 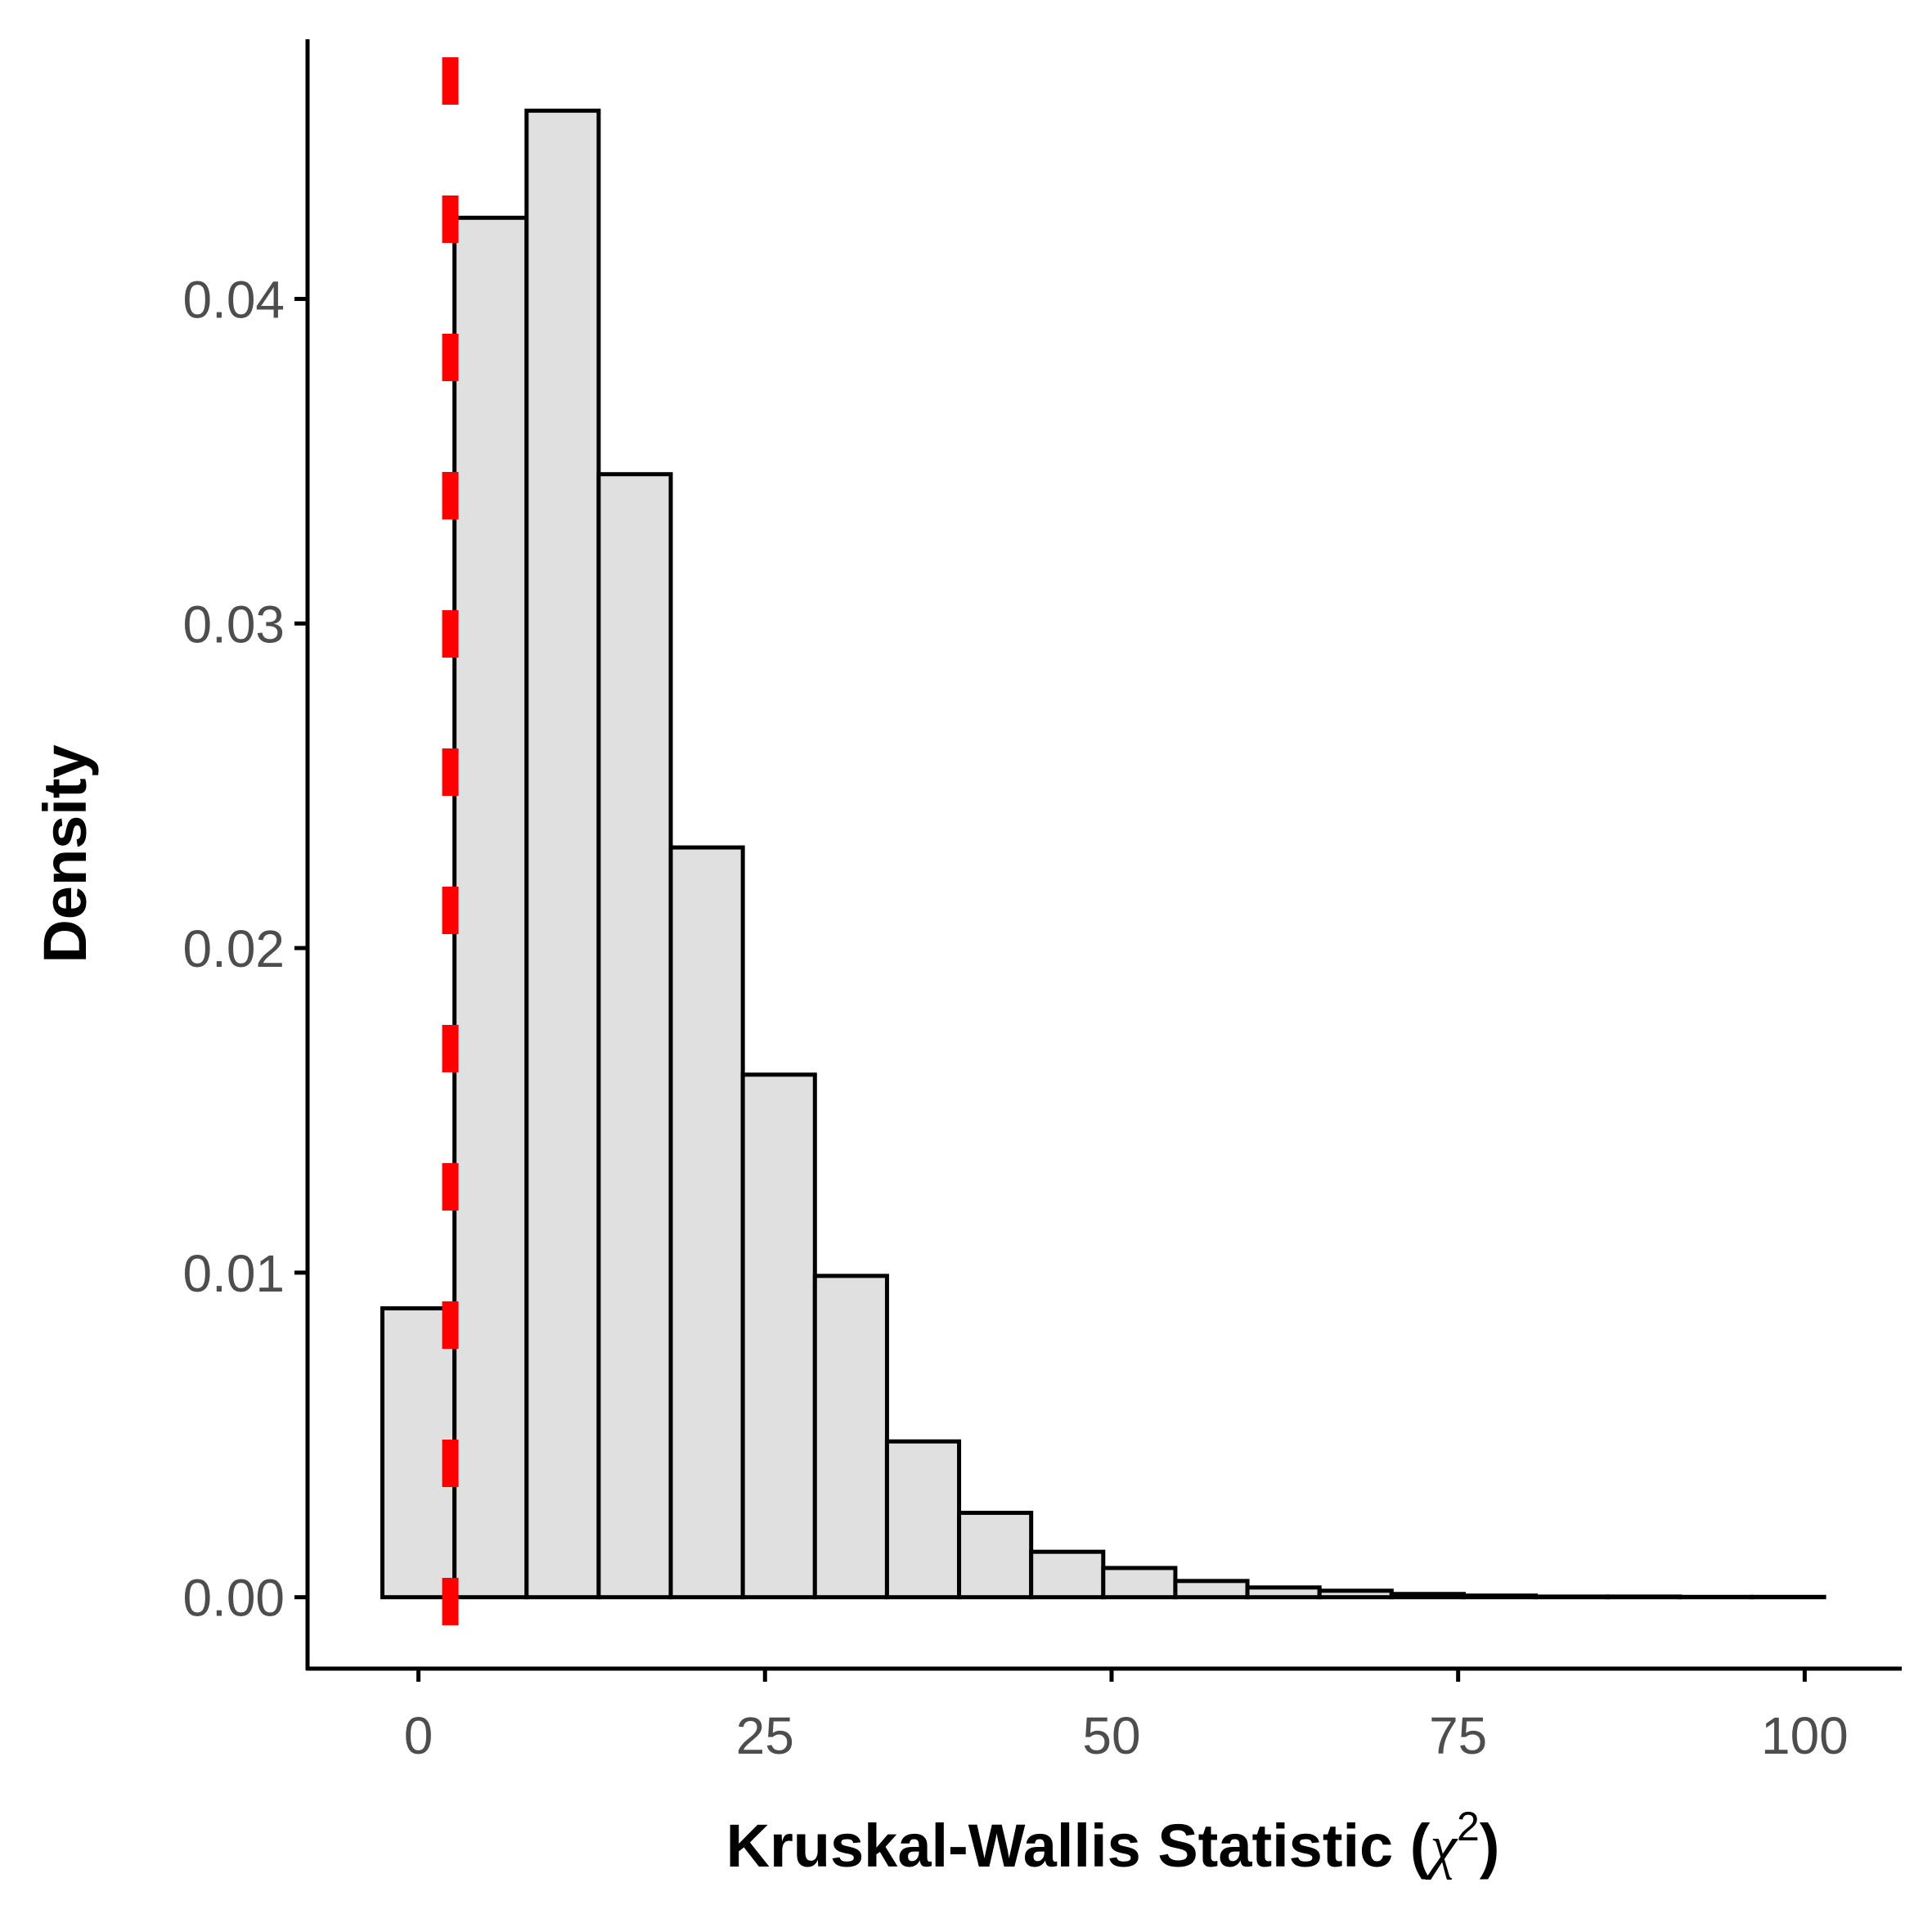 What do you see at coordinates (1111, 1735) in the screenshot?
I see `x-tick-label: 50` at bounding box center [1111, 1735].